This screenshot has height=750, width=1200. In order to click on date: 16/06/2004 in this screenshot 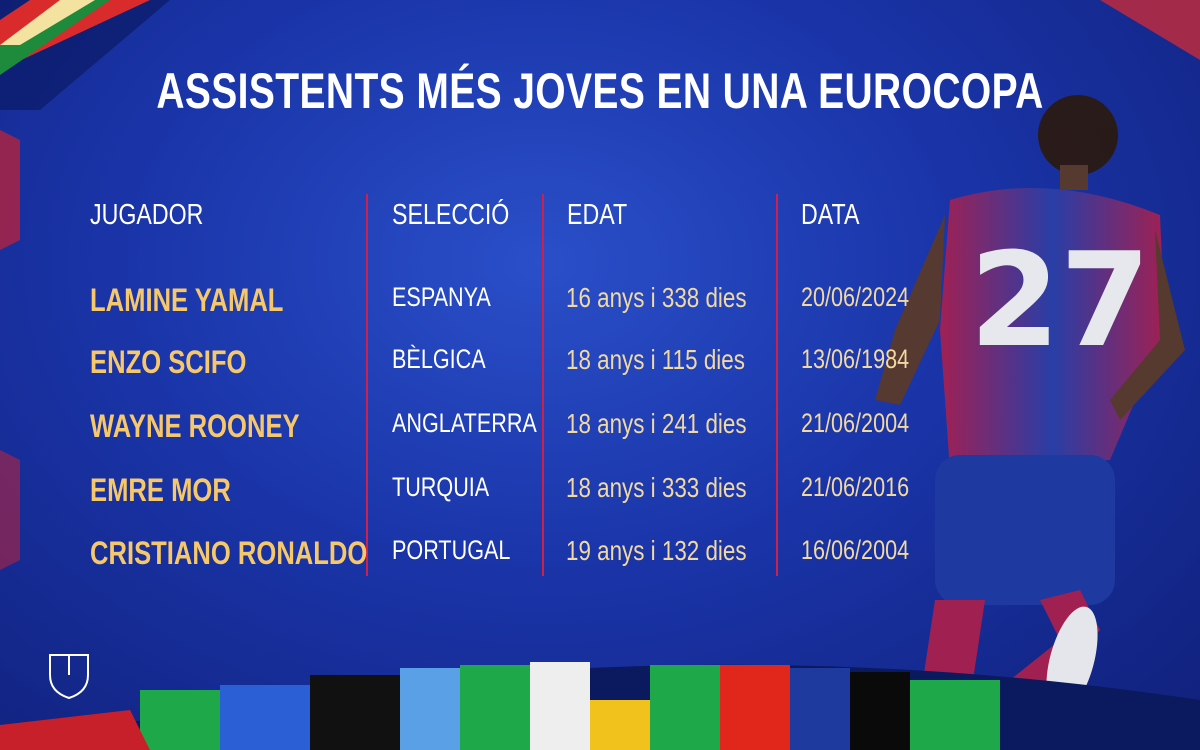, I will do `click(855, 550)`.